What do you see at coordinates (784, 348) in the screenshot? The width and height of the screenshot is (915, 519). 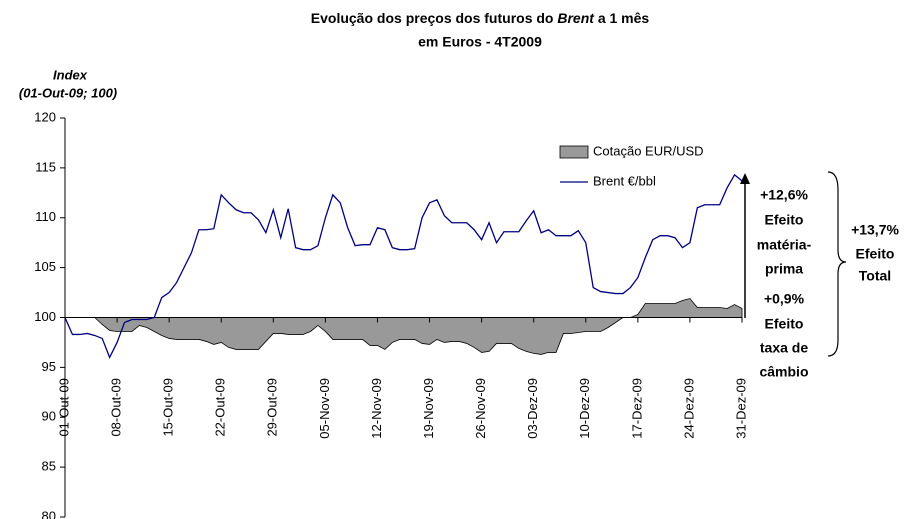 I see `annotation: taxa de` at bounding box center [784, 348].